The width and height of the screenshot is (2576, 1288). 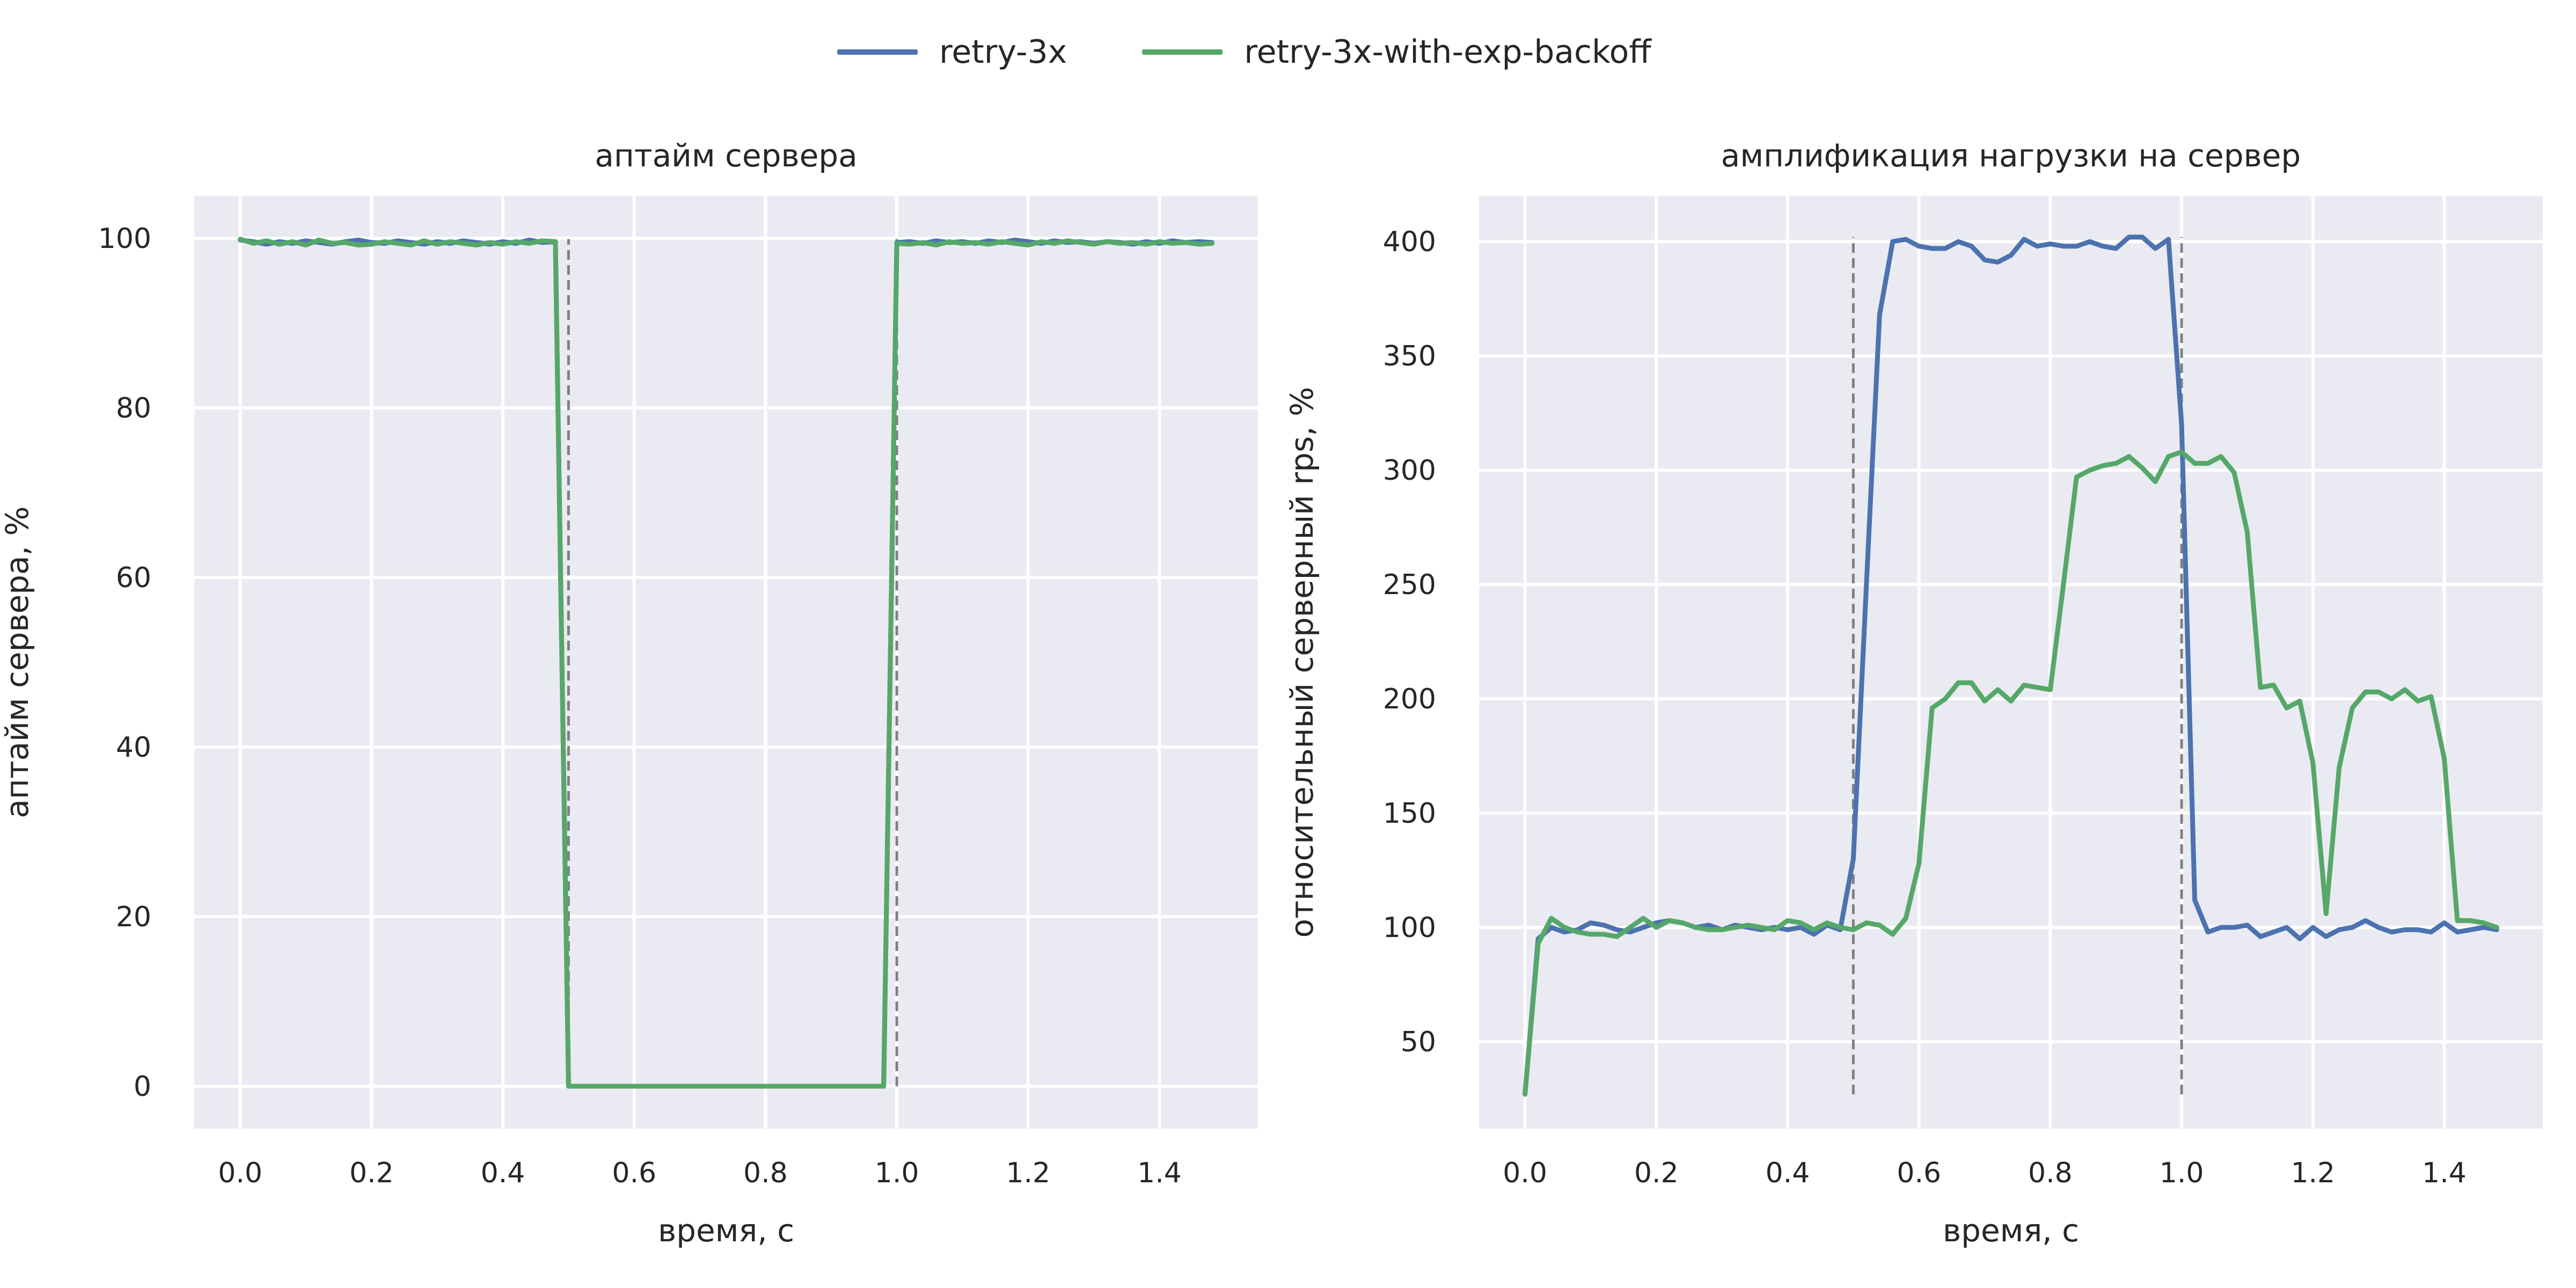 What do you see at coordinates (726, 155) in the screenshot?
I see `chart-title: аптайм сервера` at bounding box center [726, 155].